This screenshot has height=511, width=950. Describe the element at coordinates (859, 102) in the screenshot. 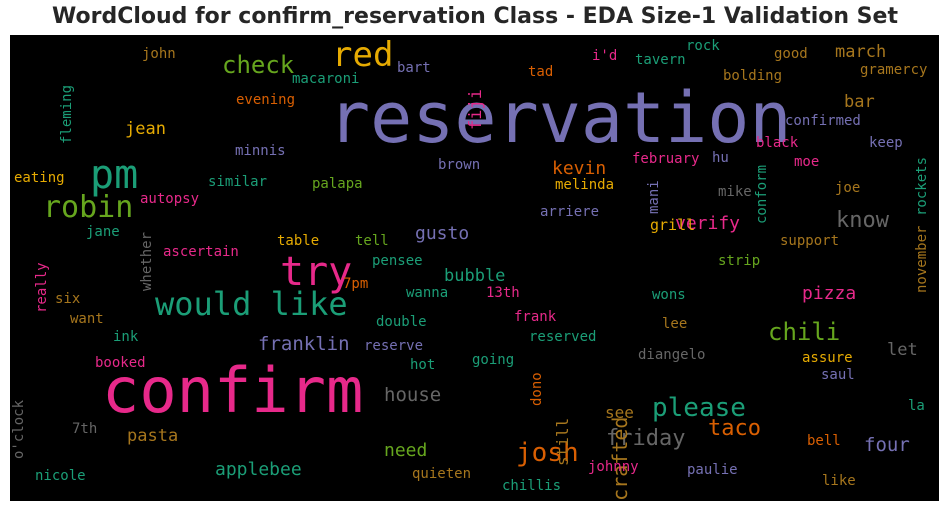

I see `word-bar: bar` at that location.